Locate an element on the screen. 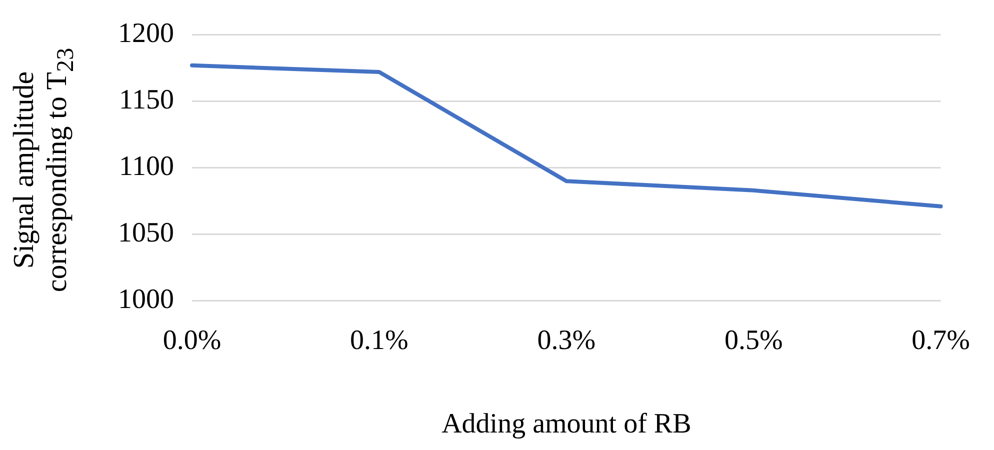 The width and height of the screenshot is (994, 450). y-tick-label: 1200 is located at coordinates (146, 34).